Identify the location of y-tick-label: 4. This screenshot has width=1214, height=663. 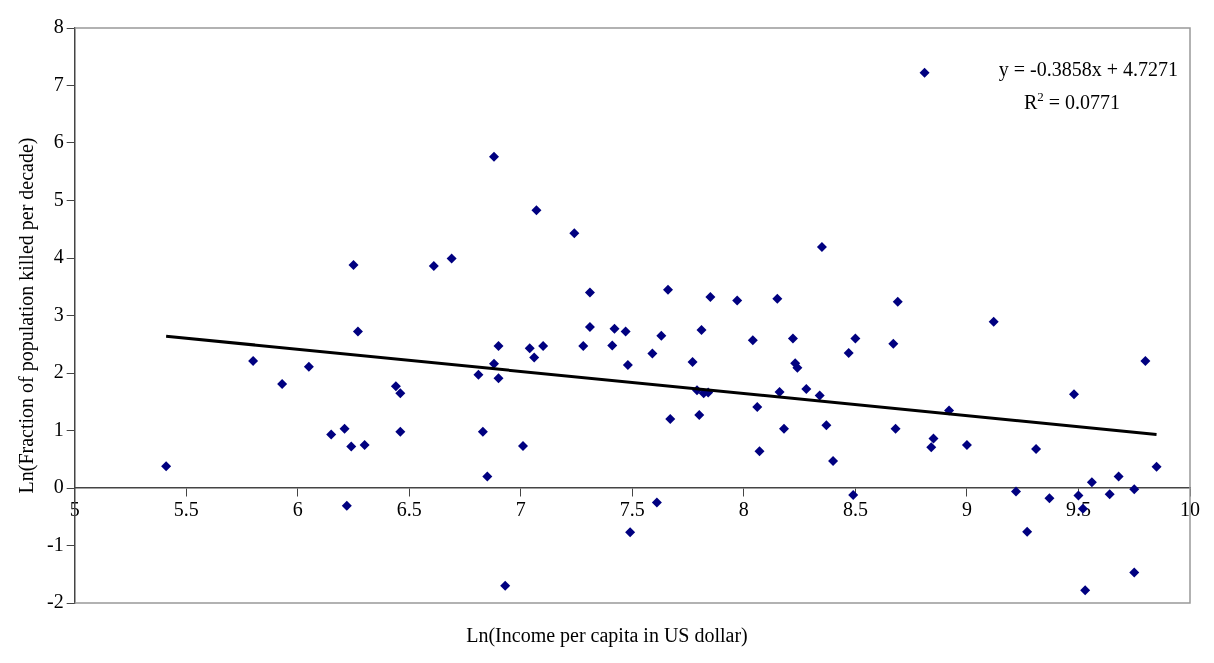
(58, 256).